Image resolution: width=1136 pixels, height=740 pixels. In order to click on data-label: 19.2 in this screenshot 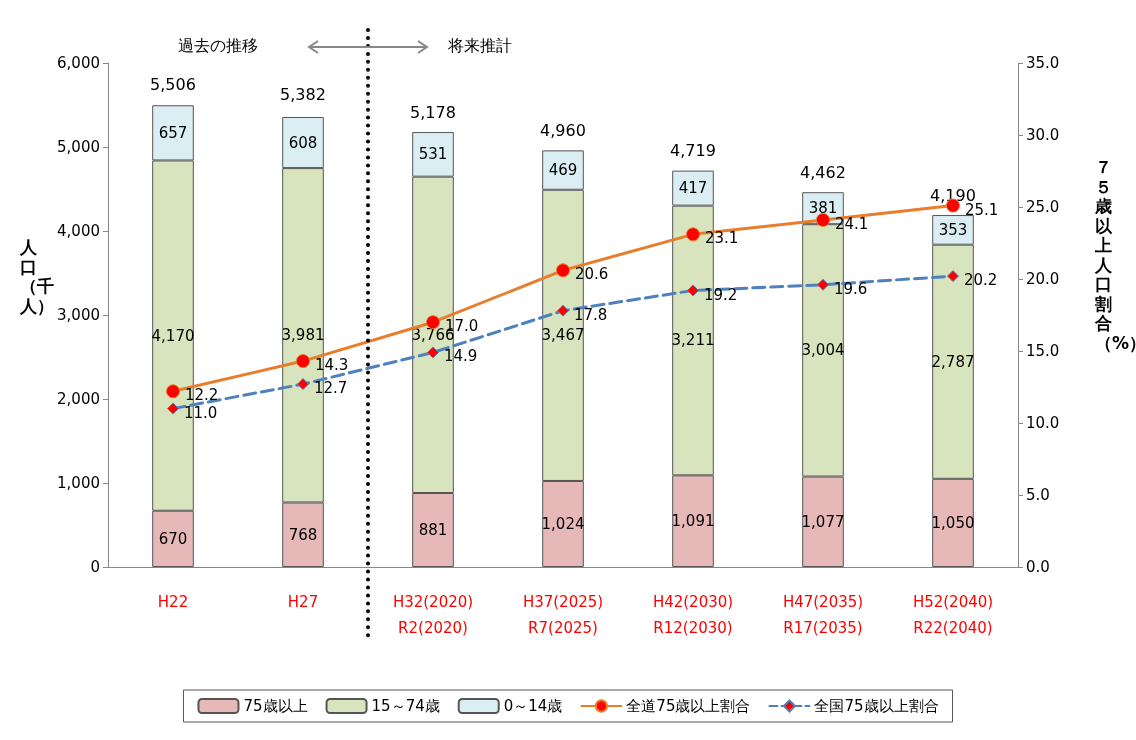, I will do `click(721, 294)`.